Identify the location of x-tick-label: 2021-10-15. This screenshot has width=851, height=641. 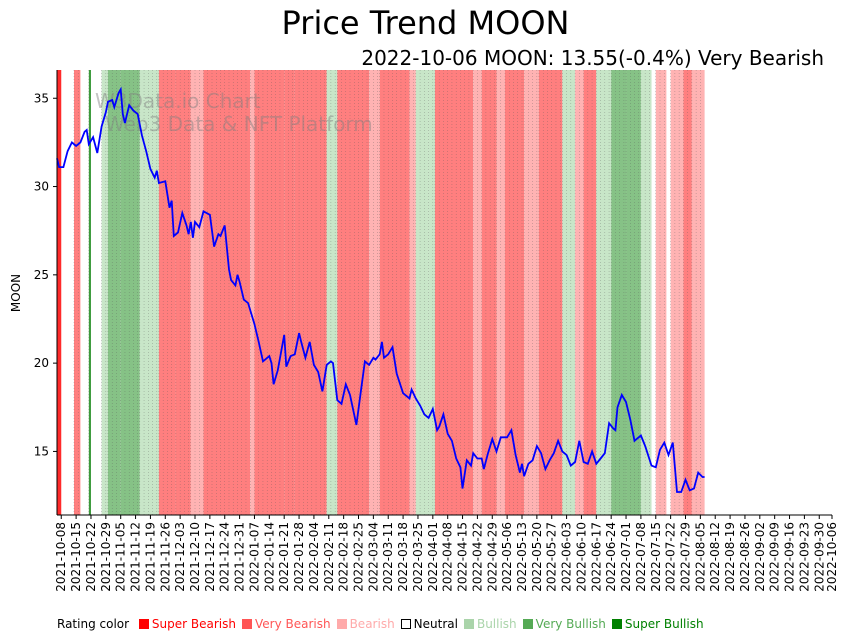
(76, 557).